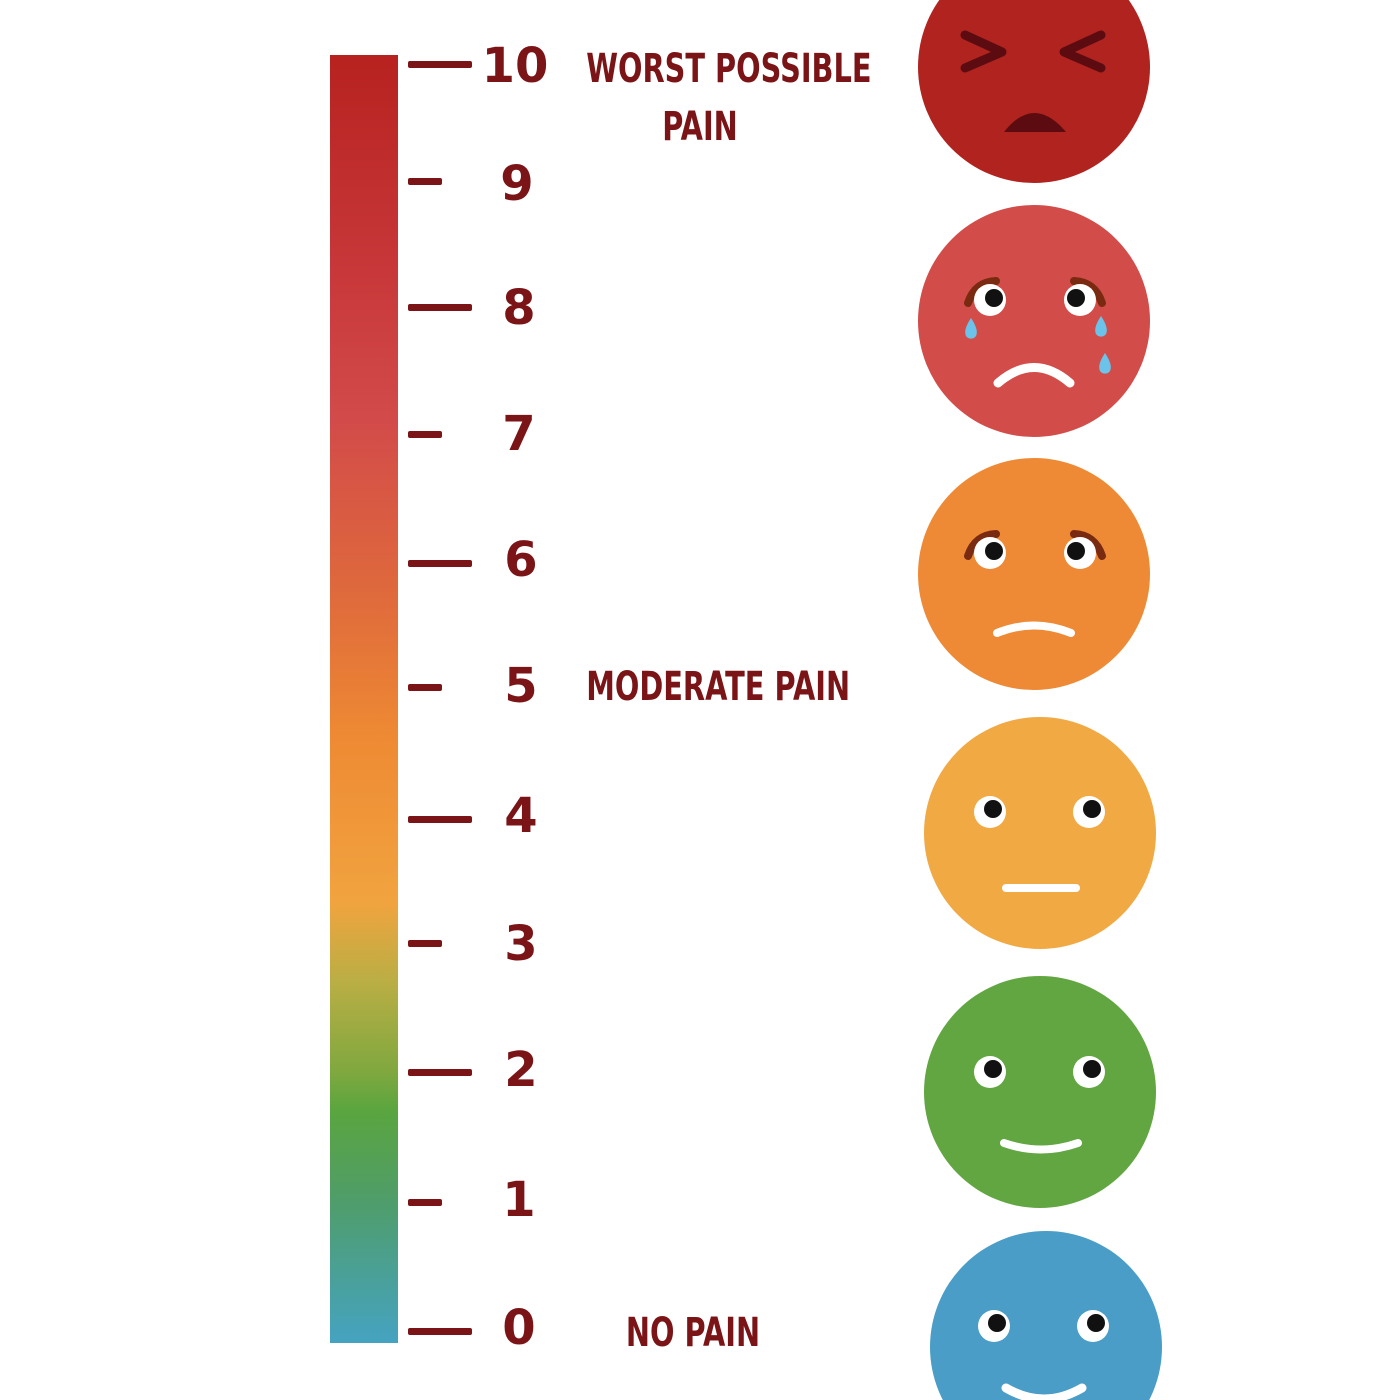 This screenshot has height=1400, width=1400. I want to click on face-8-right-pupil, so click(1076, 298).